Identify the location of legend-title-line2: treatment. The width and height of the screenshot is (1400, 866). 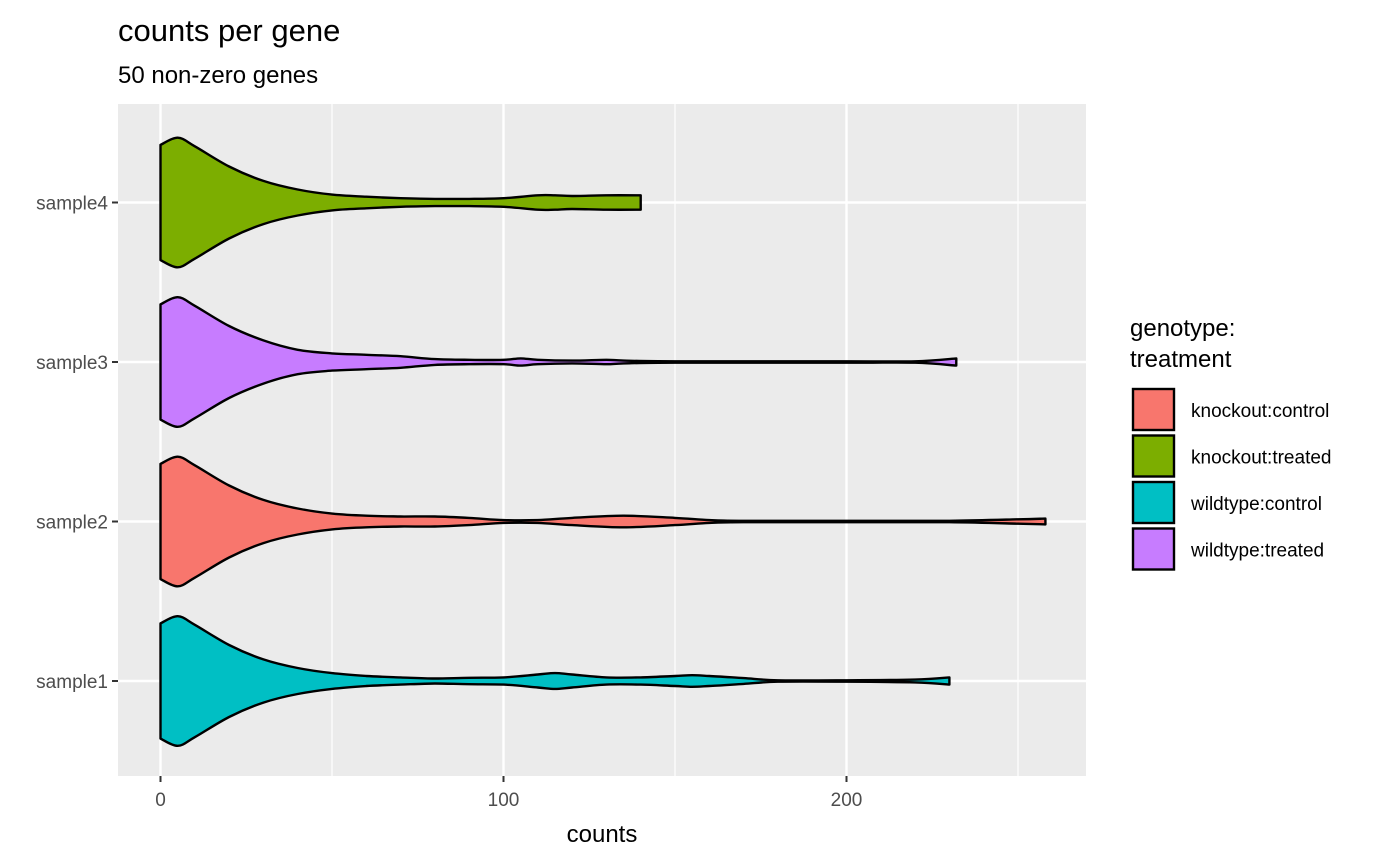
(1181, 359).